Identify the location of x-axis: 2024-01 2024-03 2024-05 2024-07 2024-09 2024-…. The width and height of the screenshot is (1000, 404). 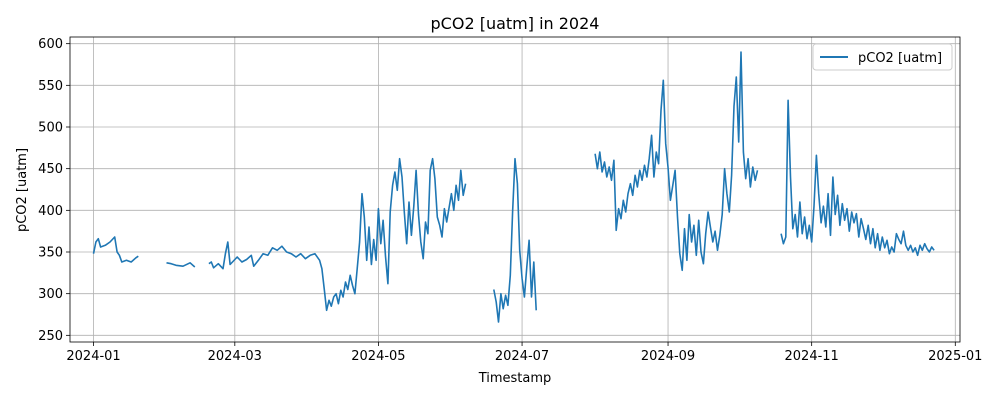
(524, 353).